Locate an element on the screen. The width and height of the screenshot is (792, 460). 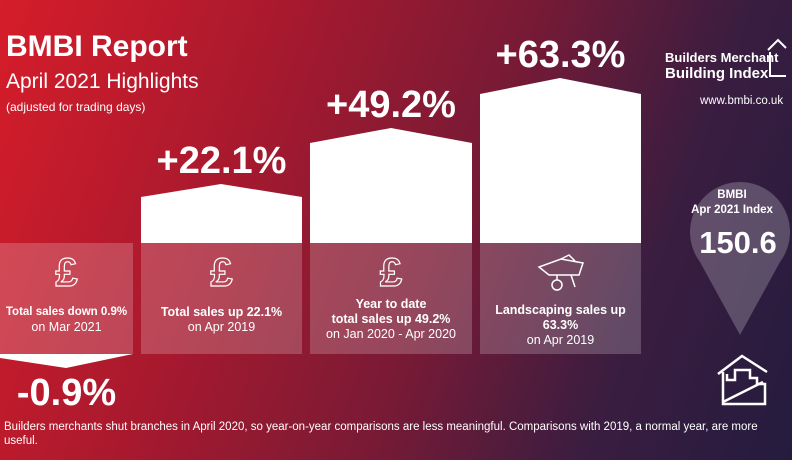
panel-monthly: £ Total sales down 0.9% on Mar 2021 is located at coordinates (66, 298).